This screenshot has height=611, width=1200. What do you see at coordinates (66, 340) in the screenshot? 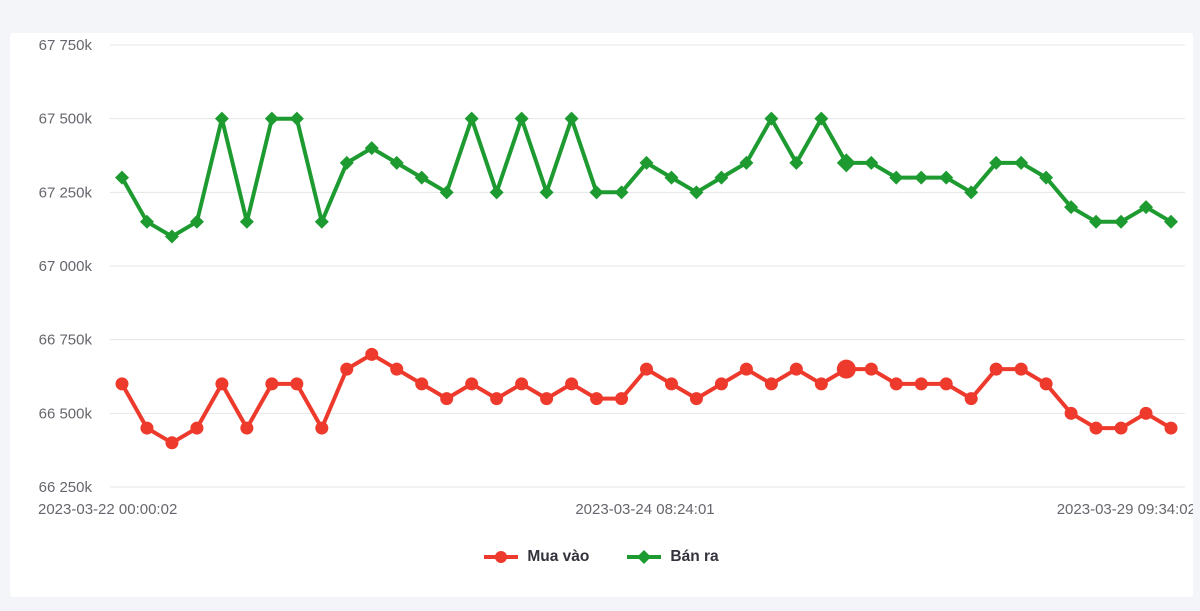
I see `y-axis-tick-label: 66 750k` at bounding box center [66, 340].